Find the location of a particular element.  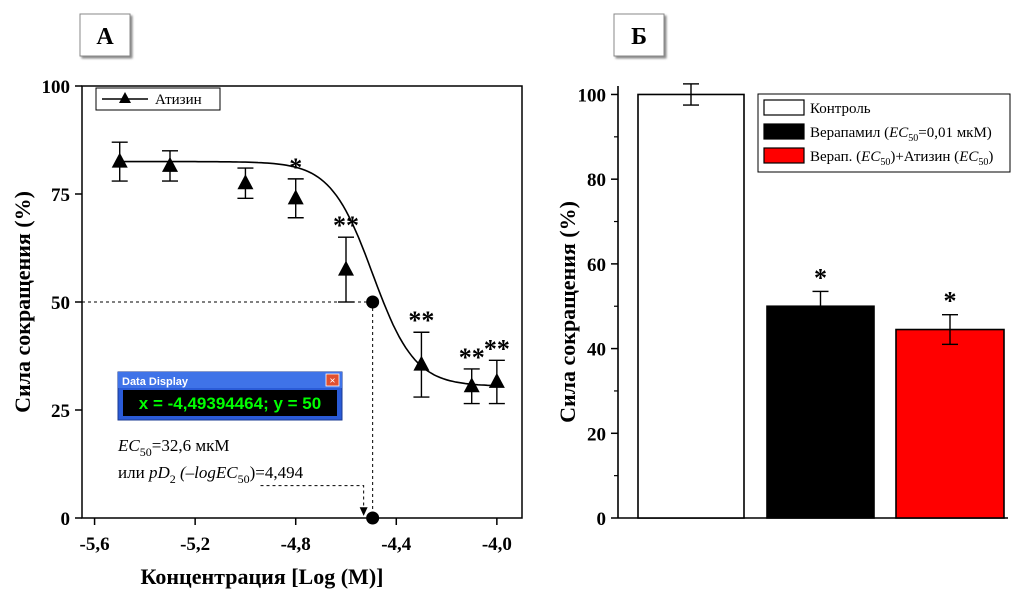

panel-a-x-axis-title: Концентрация [Log (M)] is located at coordinates (262, 576).